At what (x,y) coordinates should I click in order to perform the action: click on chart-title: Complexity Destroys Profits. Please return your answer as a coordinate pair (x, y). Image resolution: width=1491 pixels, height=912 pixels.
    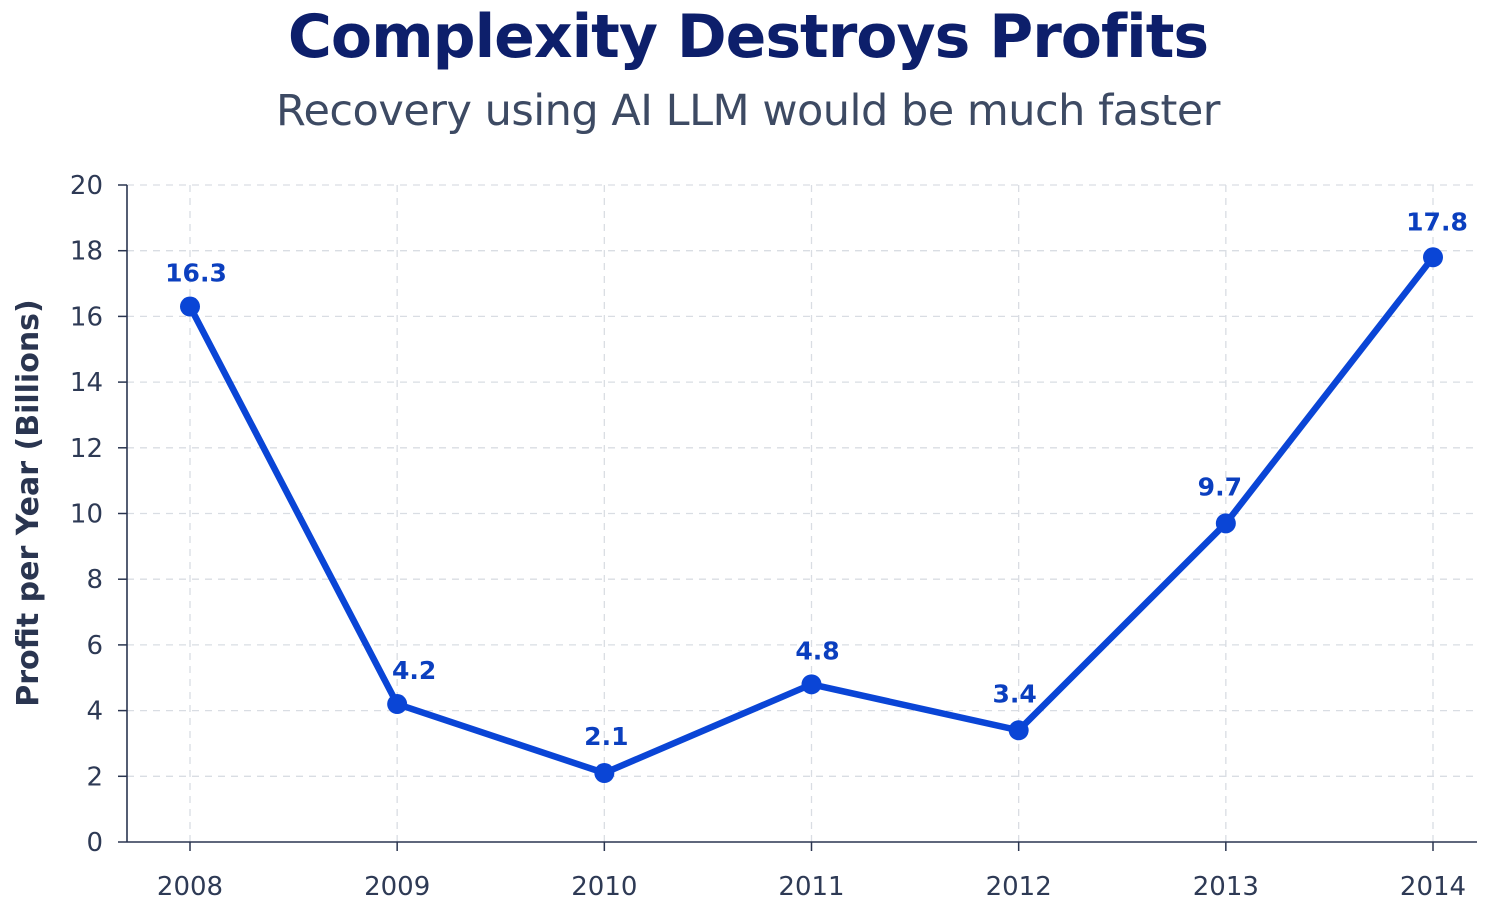
    Looking at the image, I should click on (748, 37).